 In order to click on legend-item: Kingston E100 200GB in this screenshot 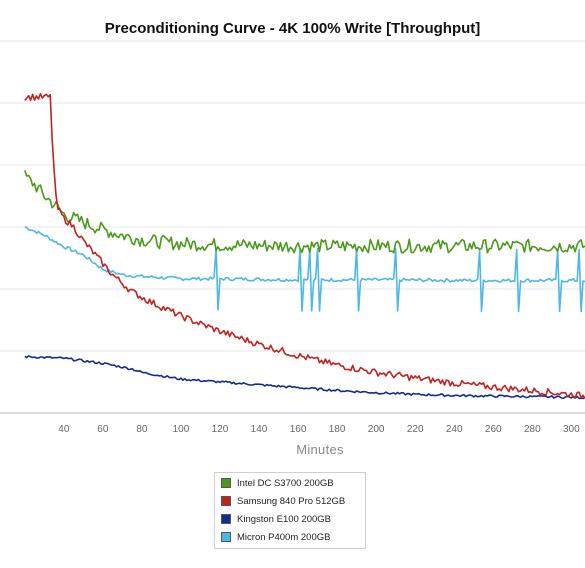, I will do `click(290, 519)`.